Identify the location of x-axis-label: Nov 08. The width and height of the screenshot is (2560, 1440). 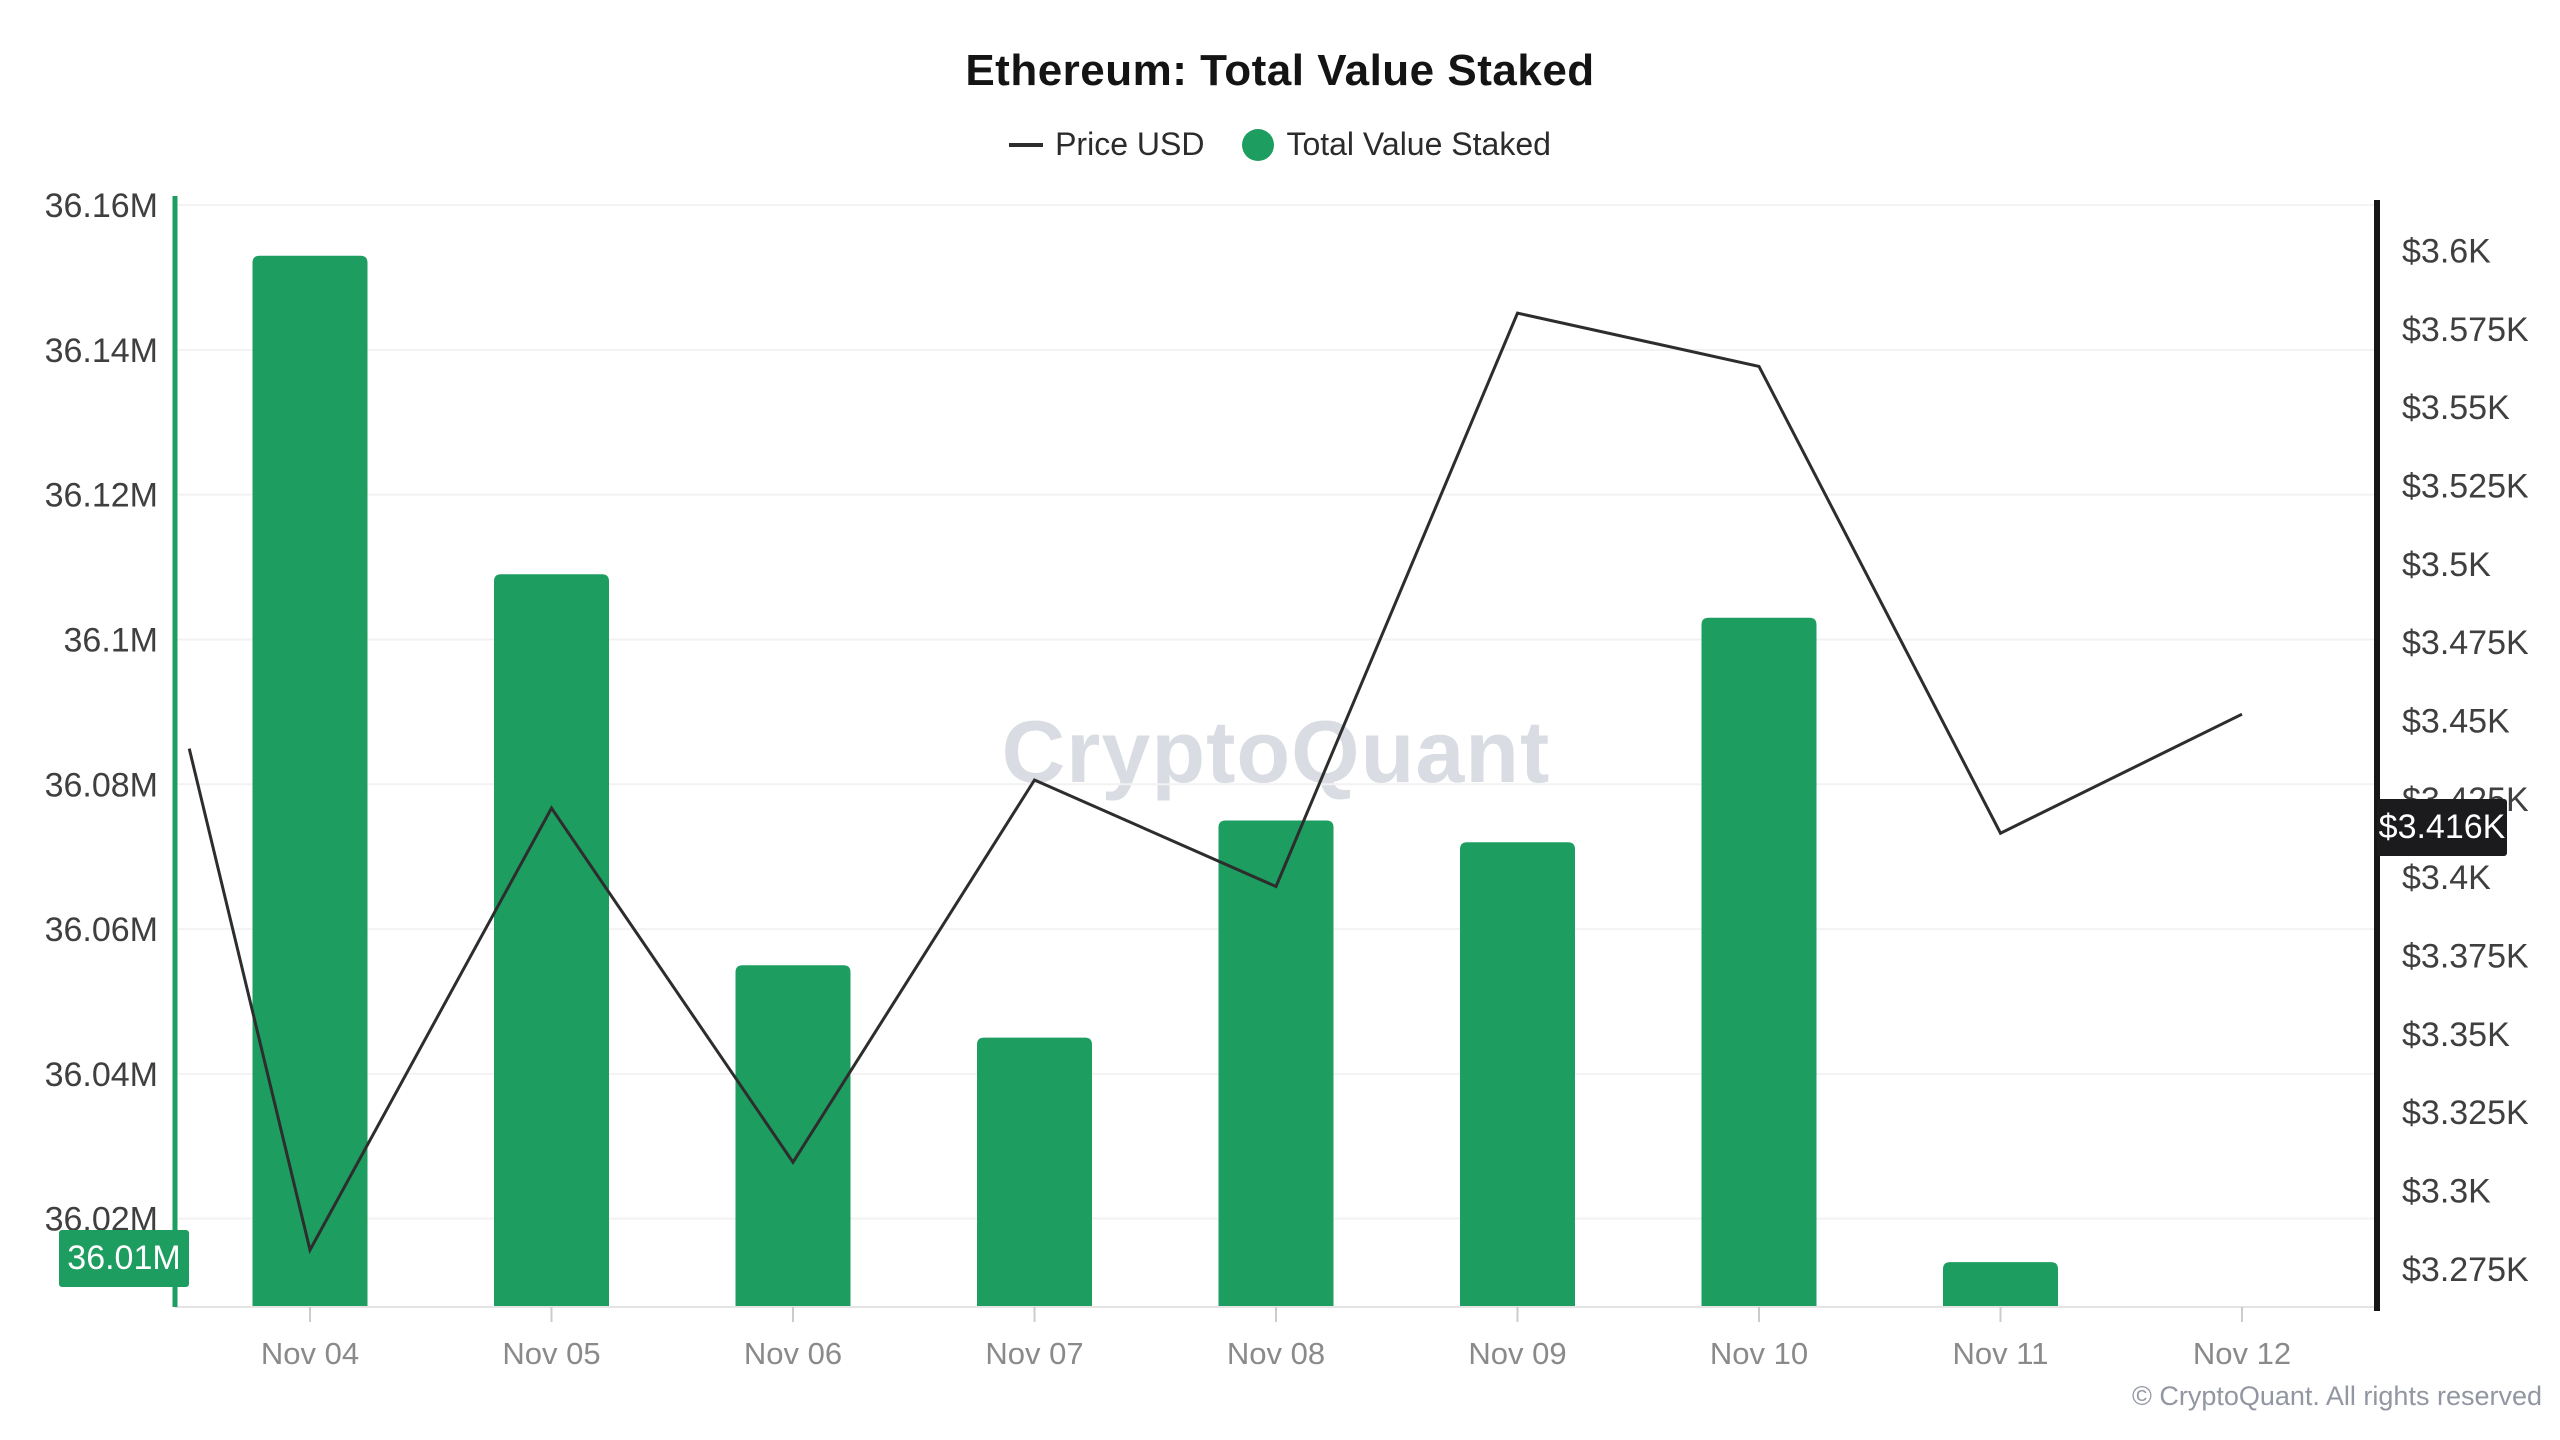
(1276, 1353).